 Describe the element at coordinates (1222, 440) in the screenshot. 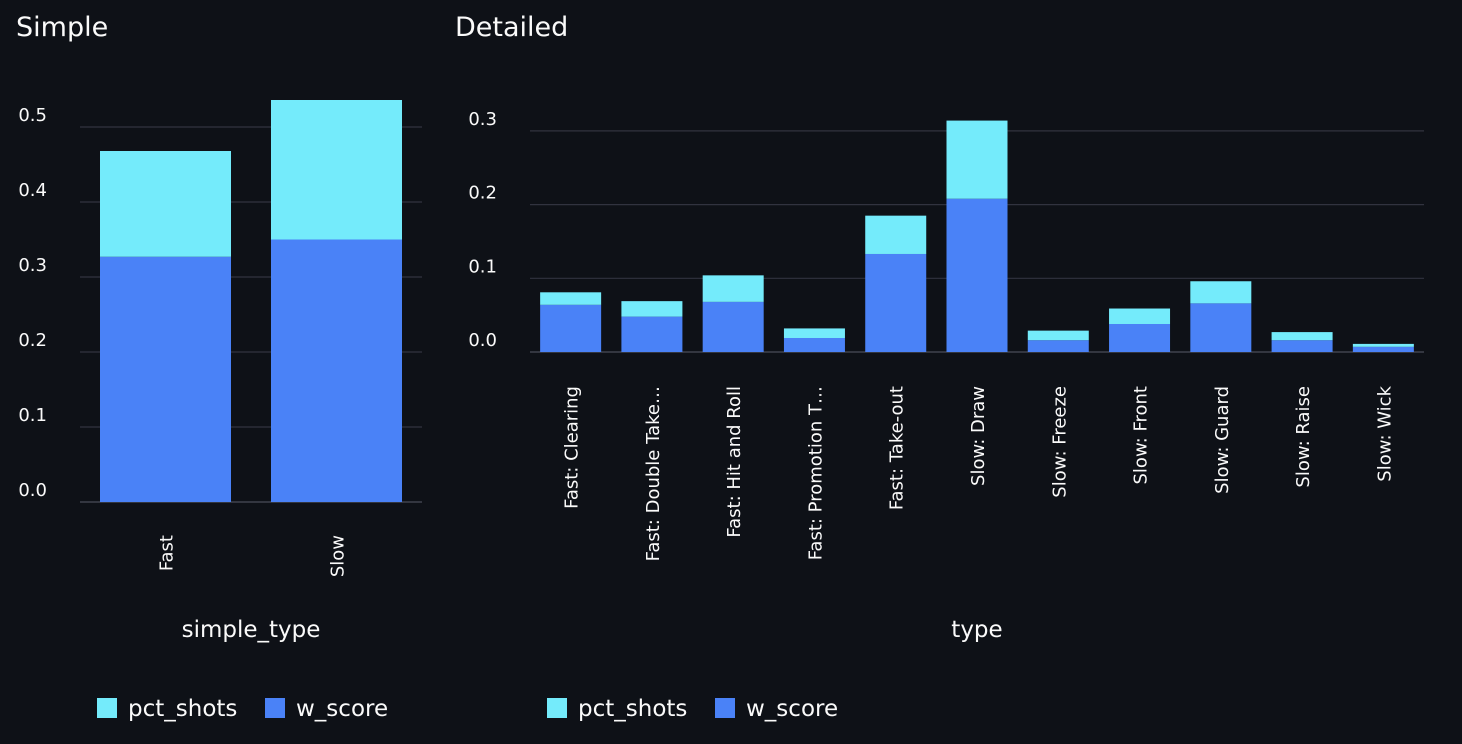

I see `x-tick-label: Slow: Guard` at that location.